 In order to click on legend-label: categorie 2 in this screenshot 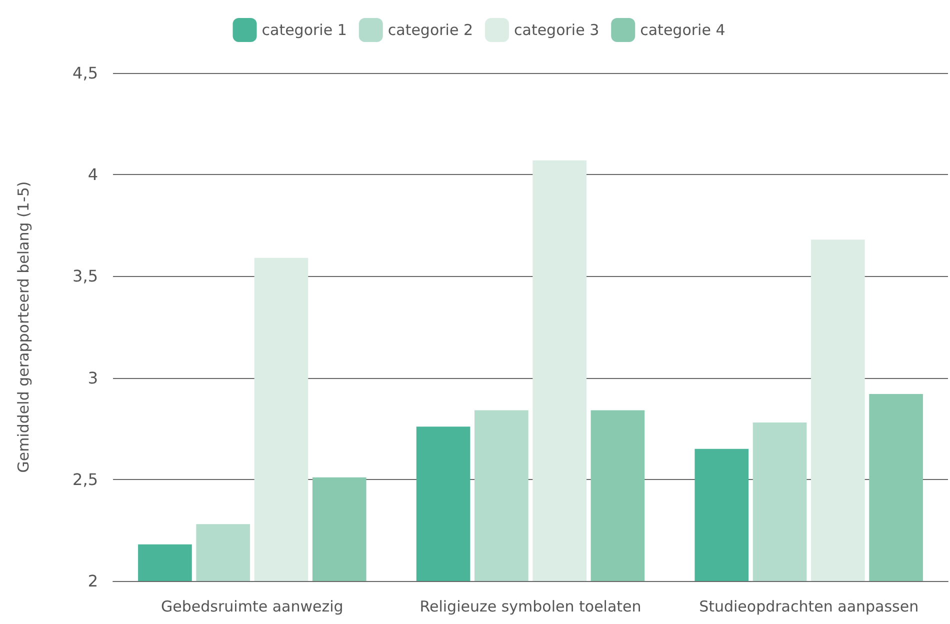, I will do `click(431, 30)`.